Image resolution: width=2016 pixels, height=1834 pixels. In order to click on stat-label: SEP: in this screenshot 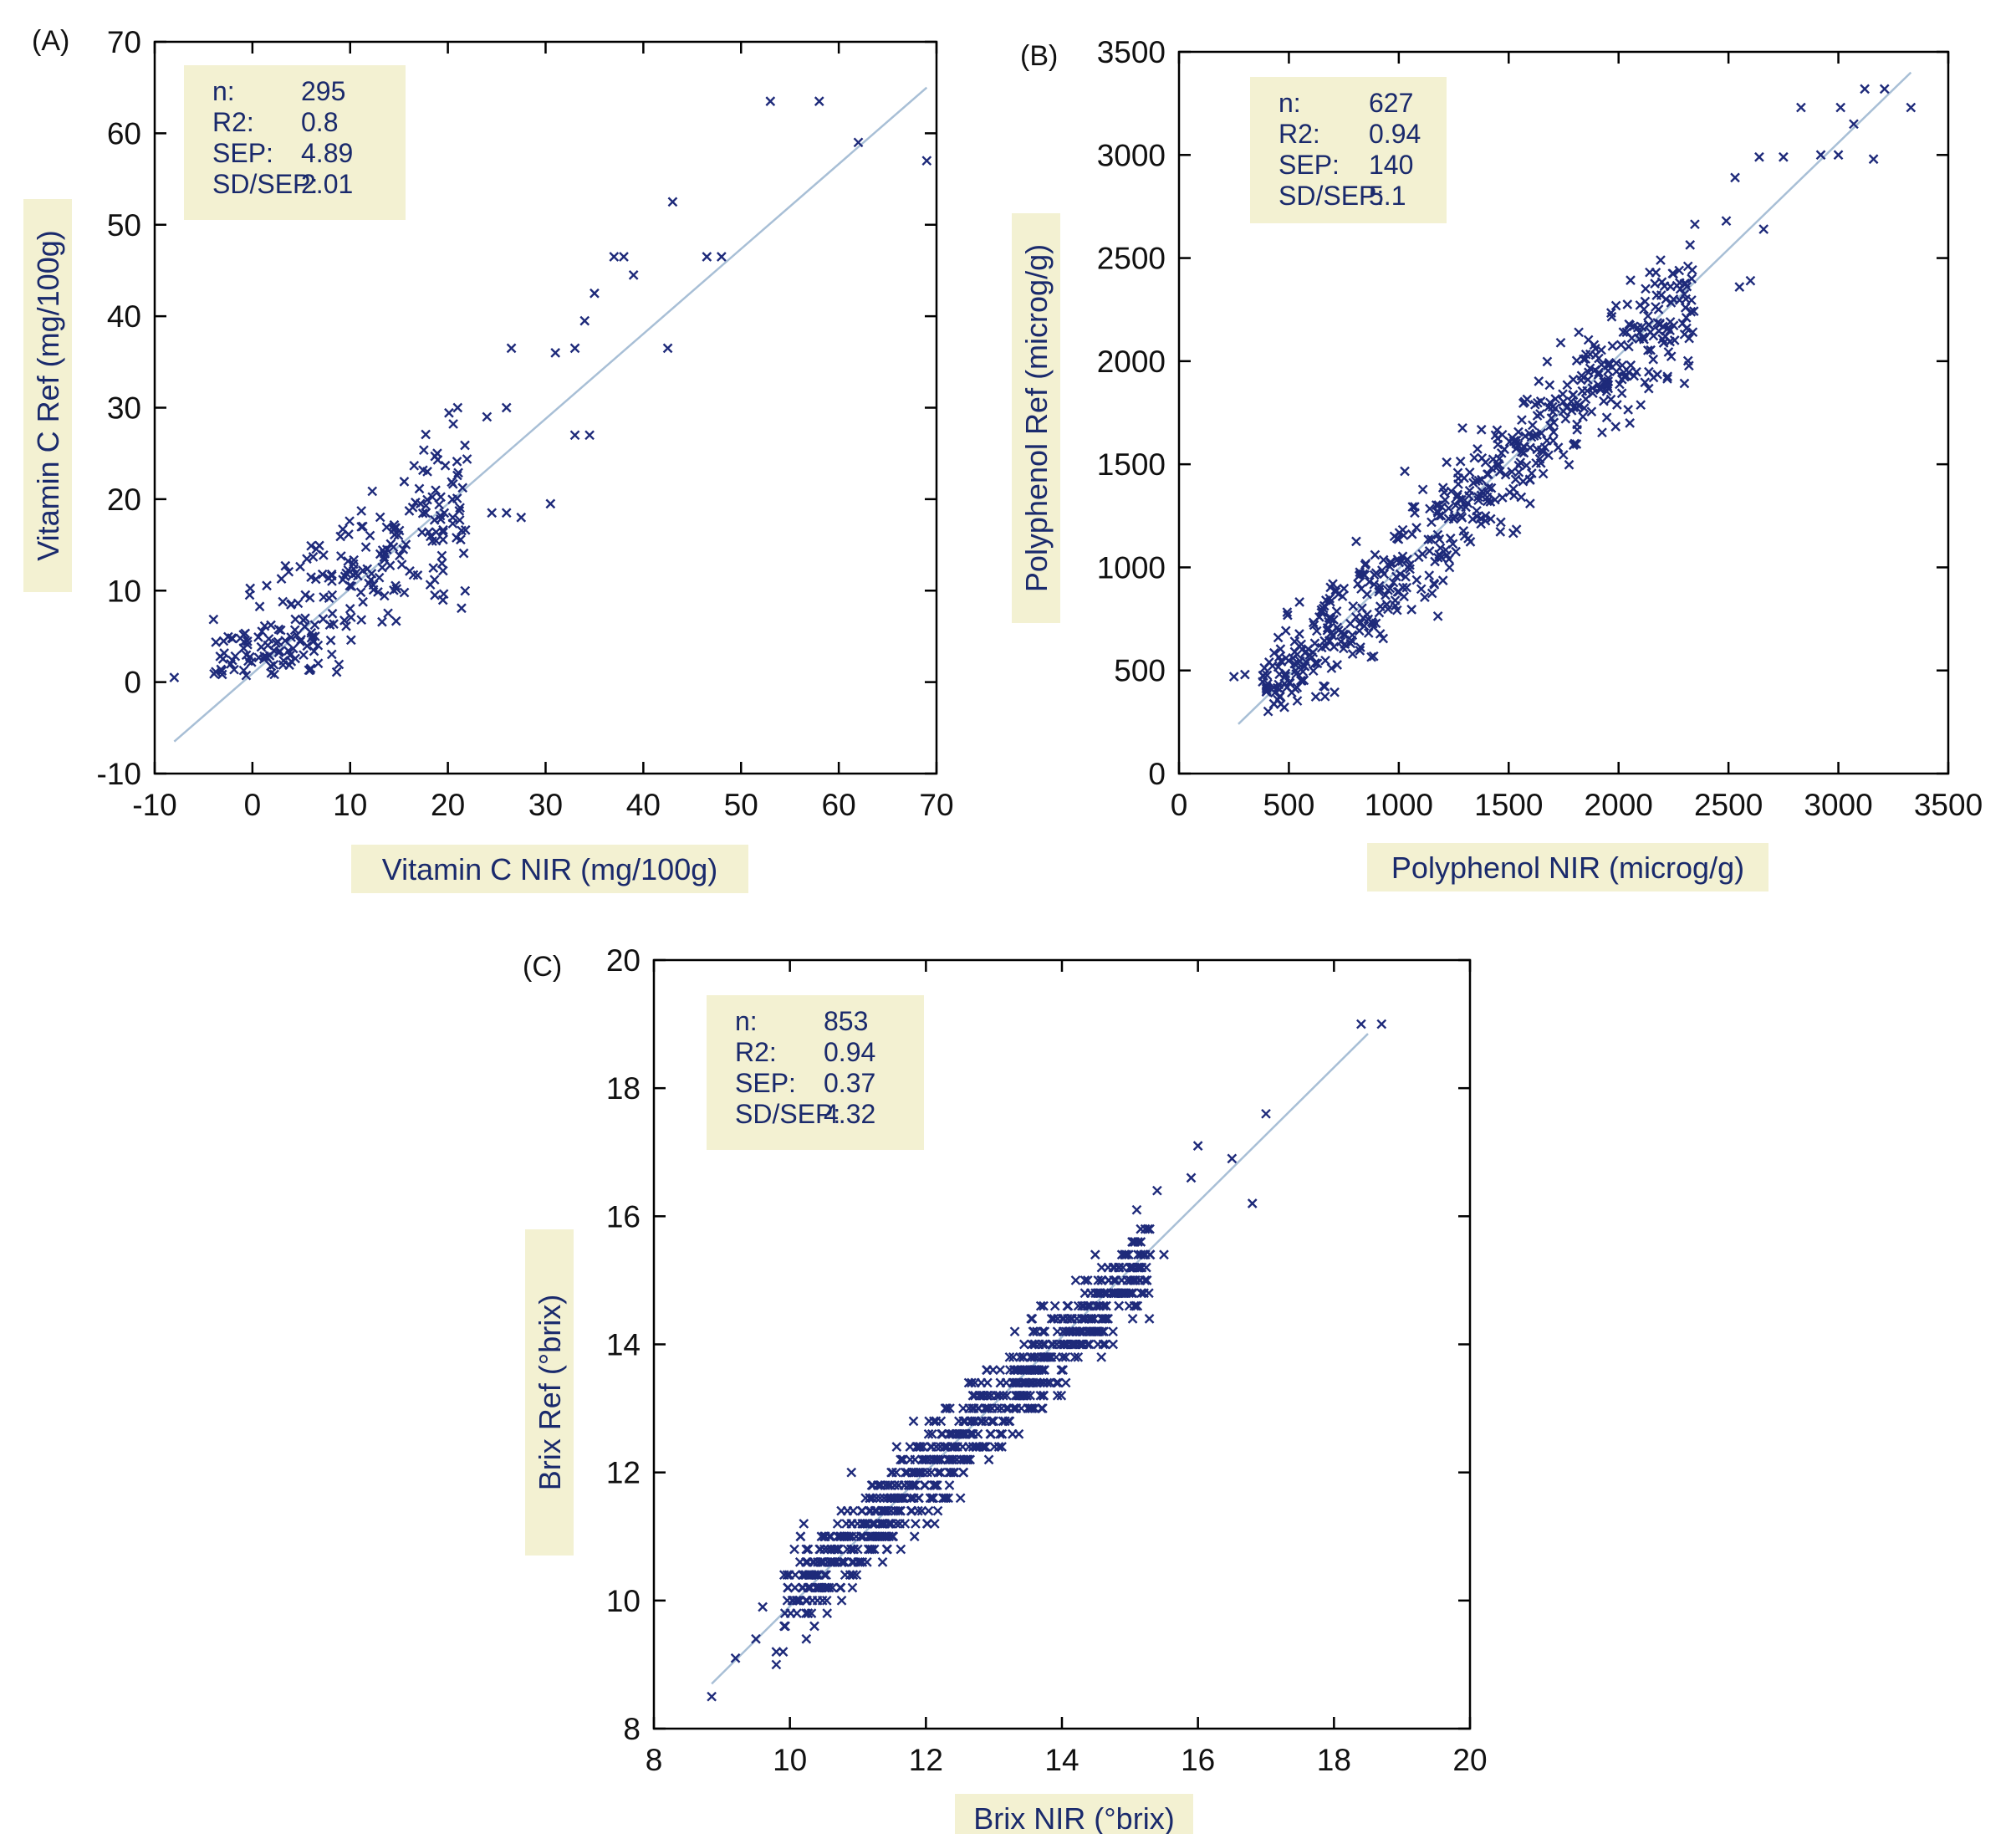, I will do `click(1309, 165)`.